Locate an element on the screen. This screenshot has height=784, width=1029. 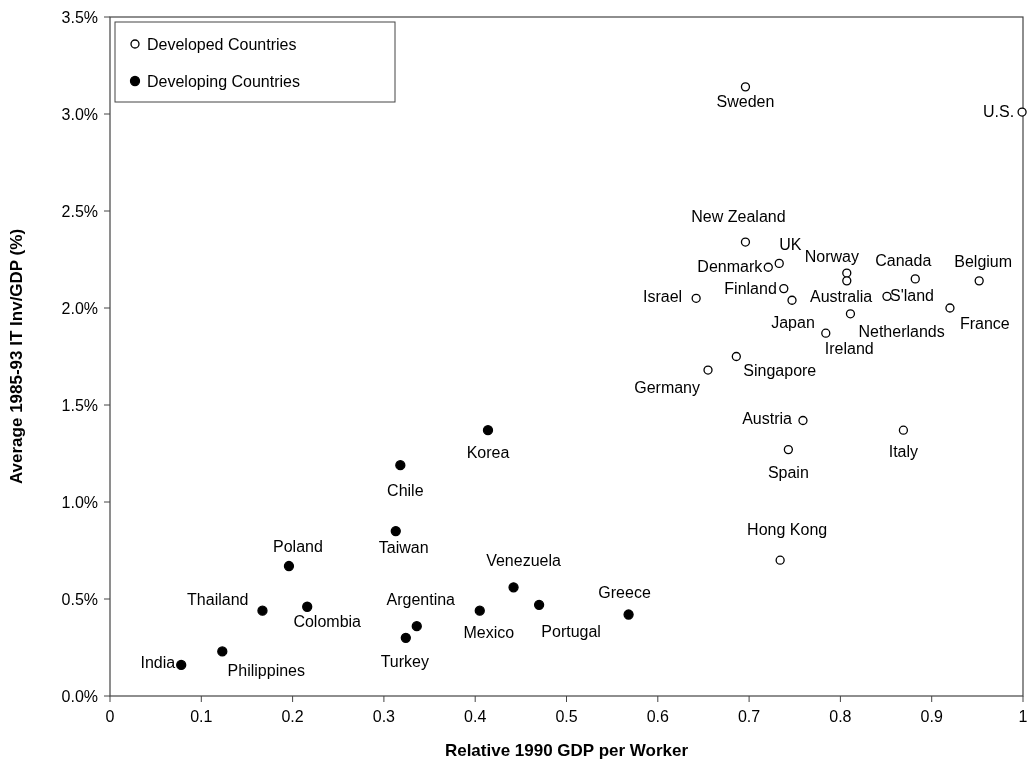
annotation: S'land is located at coordinates (911, 296).